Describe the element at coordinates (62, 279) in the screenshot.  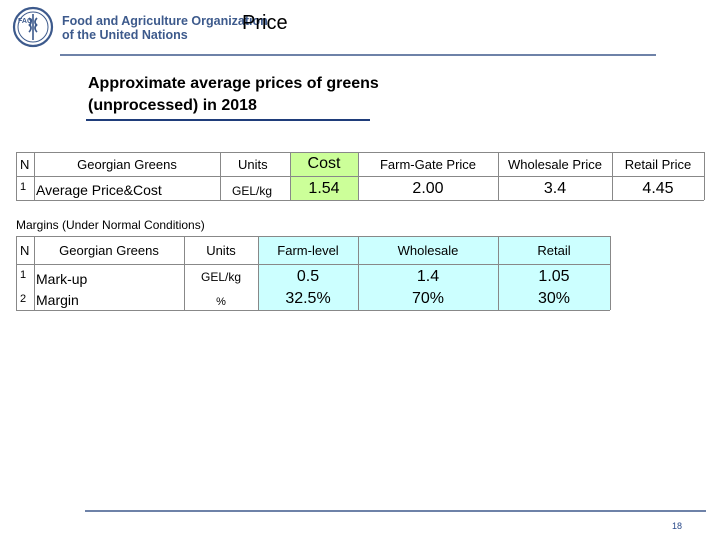
I see `margins-row-item: Mark-up` at that location.